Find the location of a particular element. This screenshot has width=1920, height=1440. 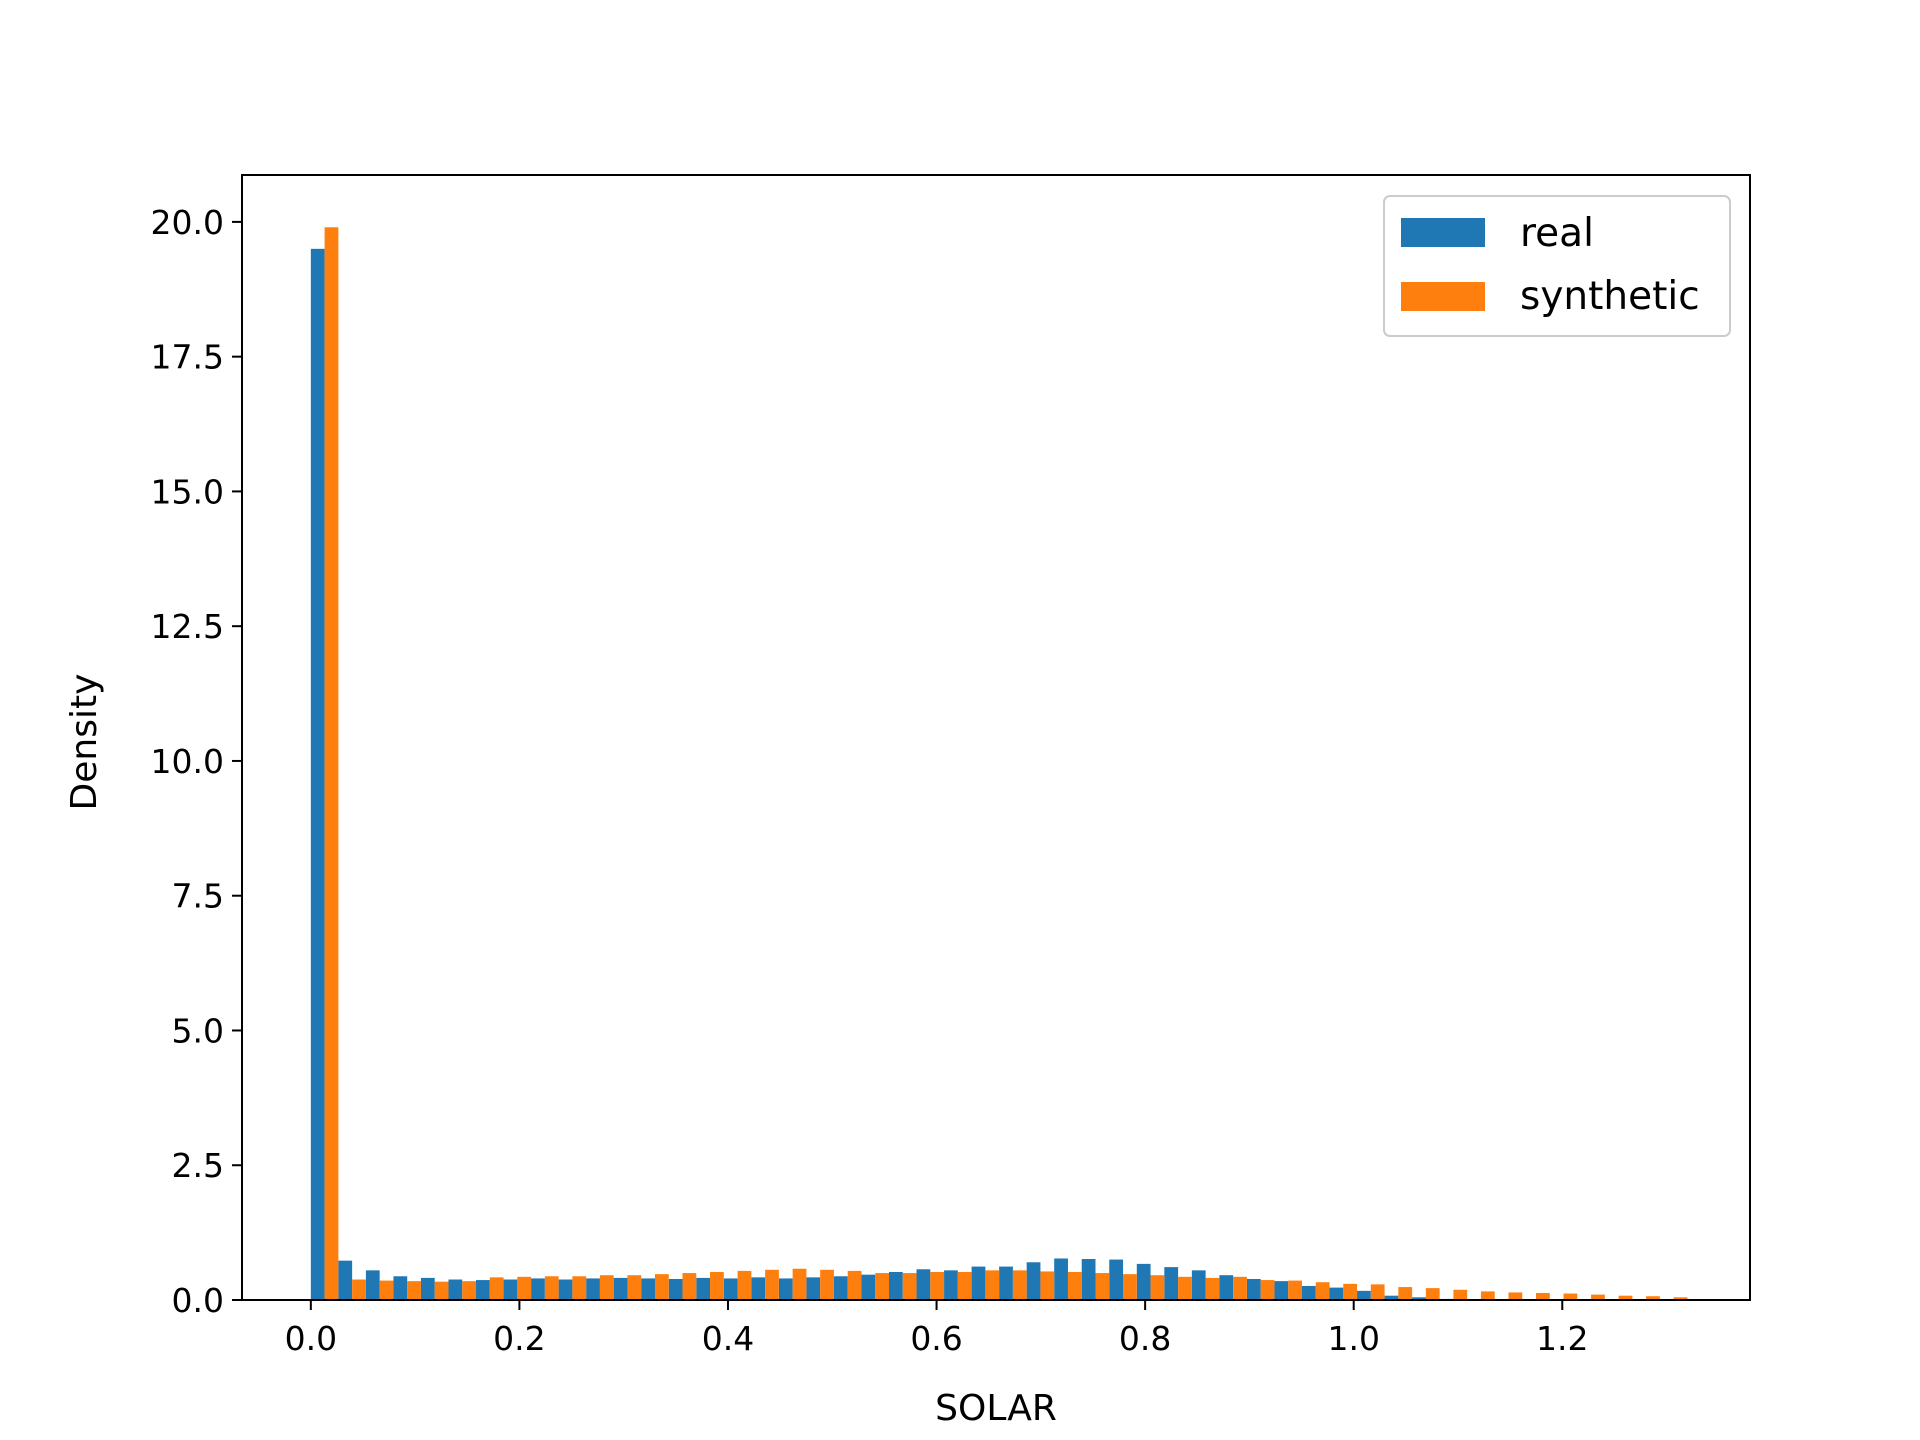

legend-swatch-real is located at coordinates (1443, 232).